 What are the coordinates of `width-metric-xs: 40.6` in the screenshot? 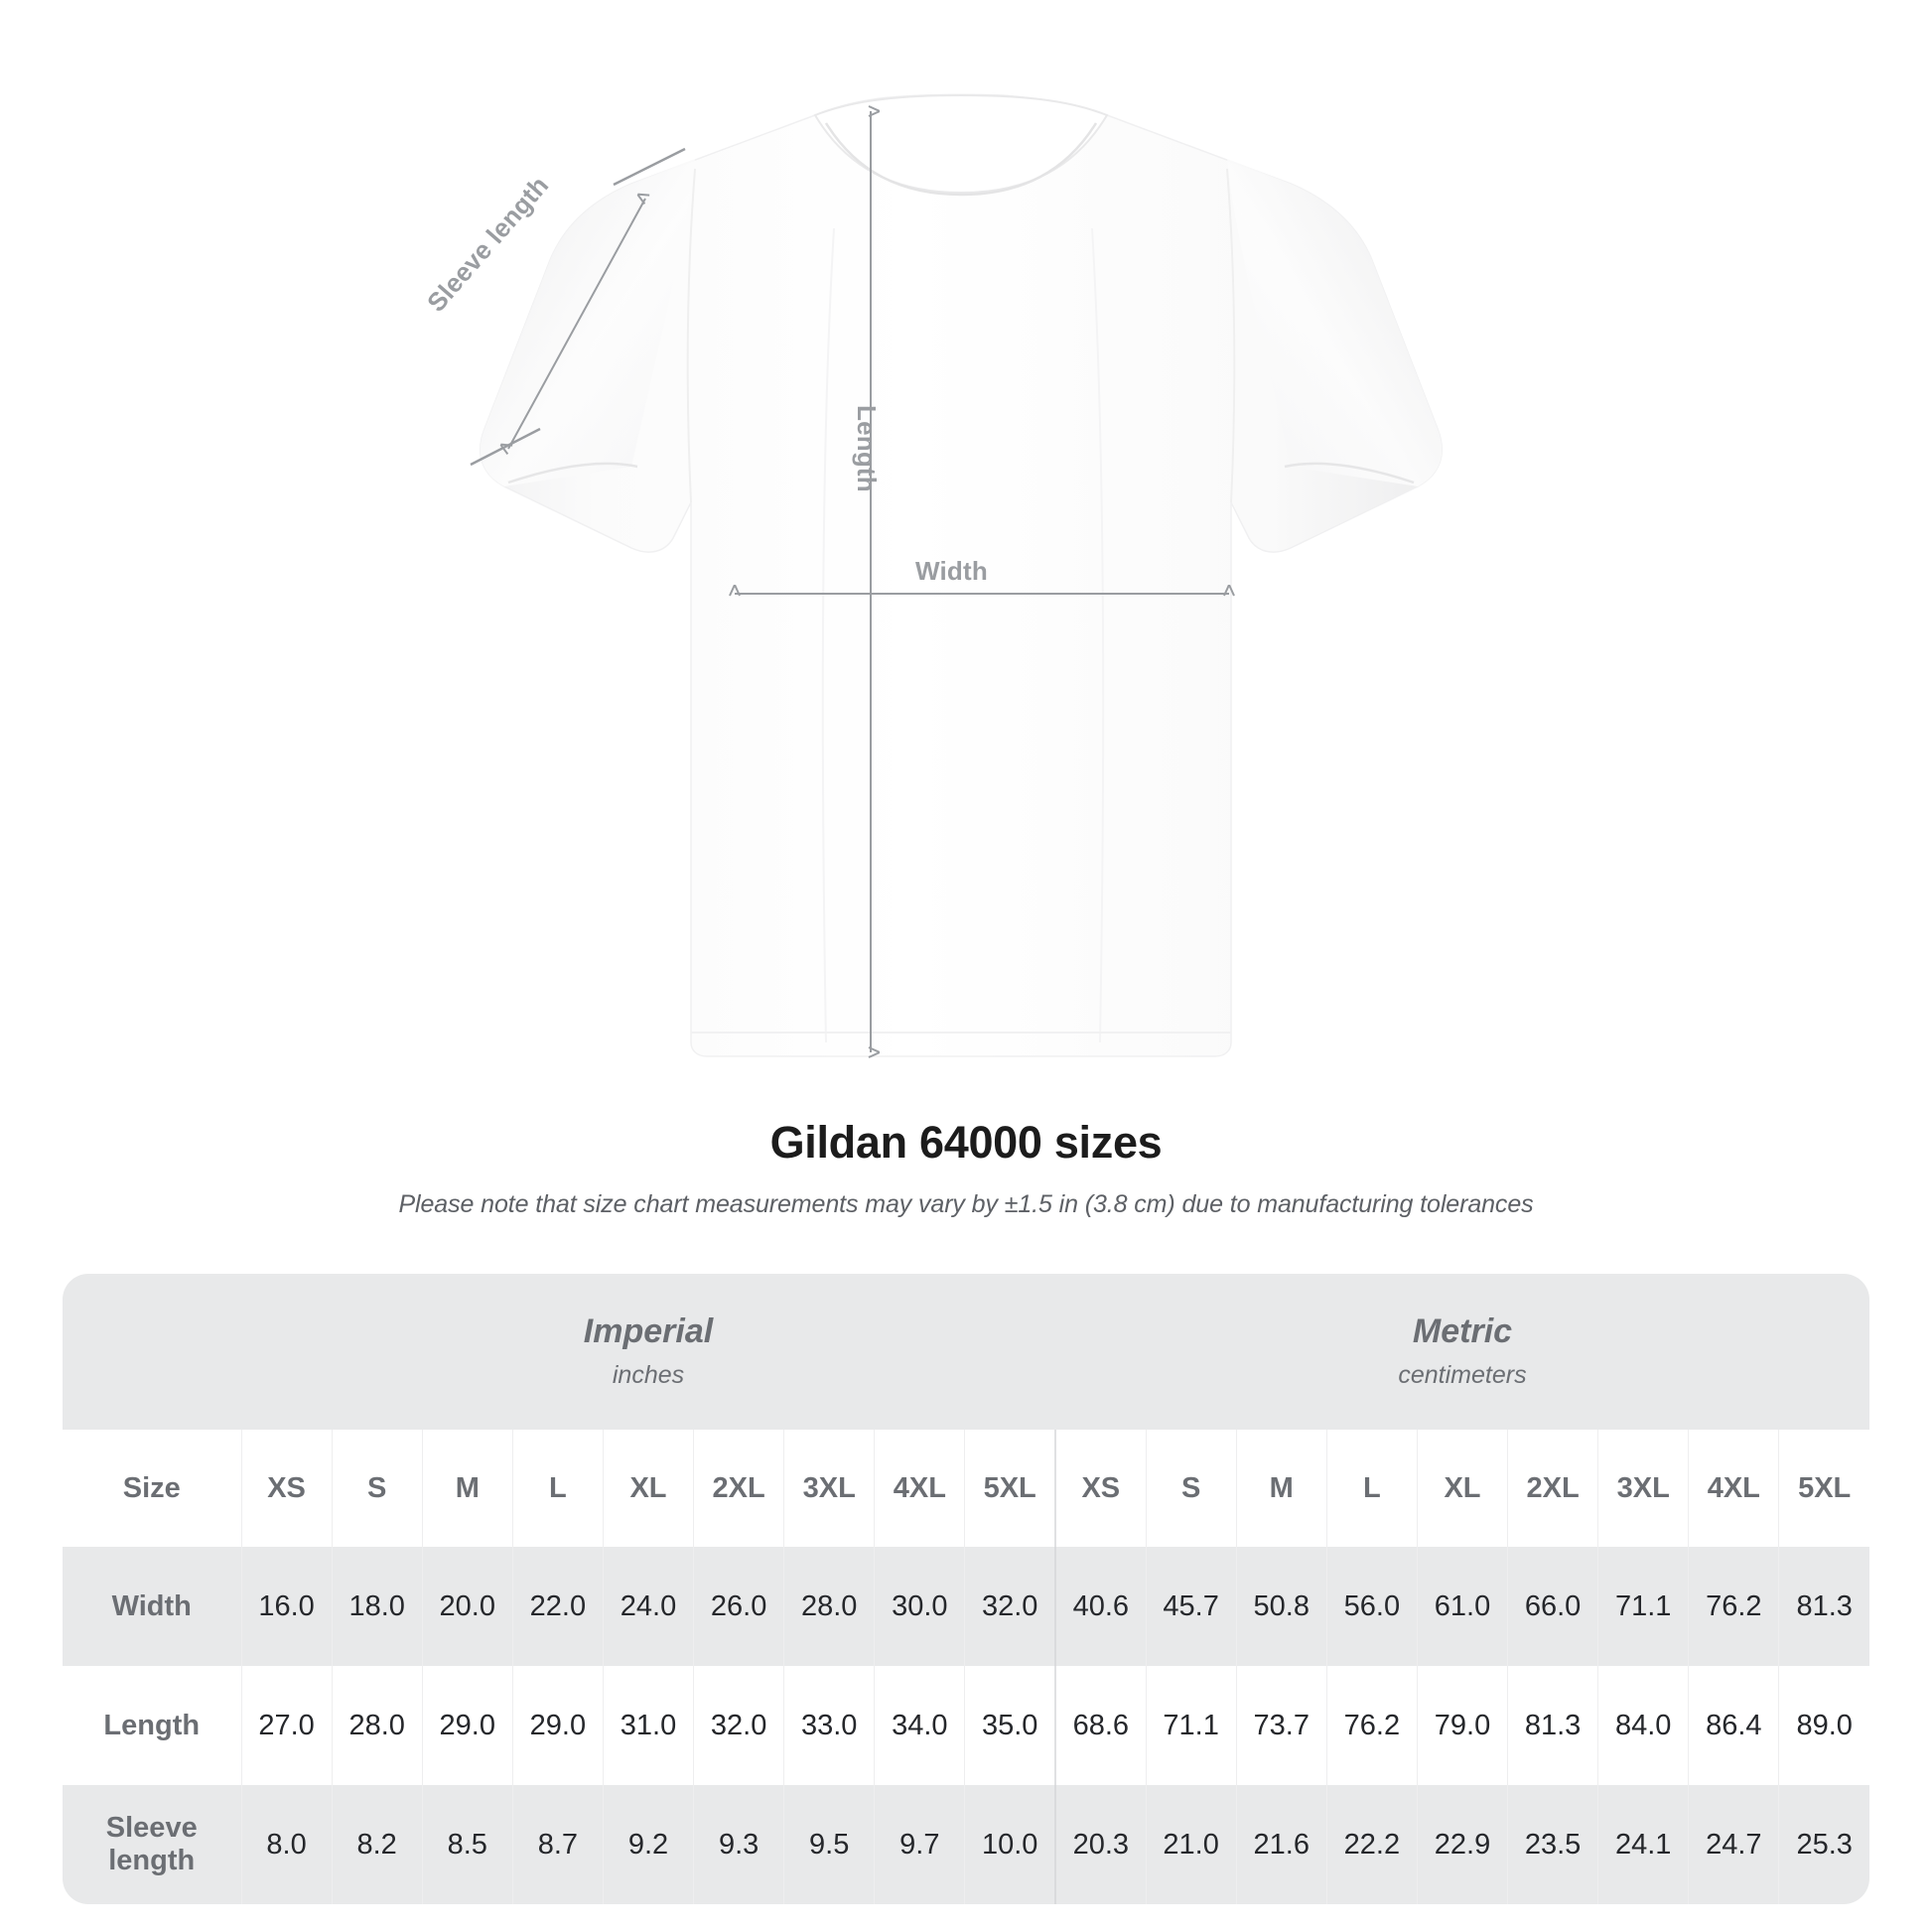 It's located at (1100, 1607).